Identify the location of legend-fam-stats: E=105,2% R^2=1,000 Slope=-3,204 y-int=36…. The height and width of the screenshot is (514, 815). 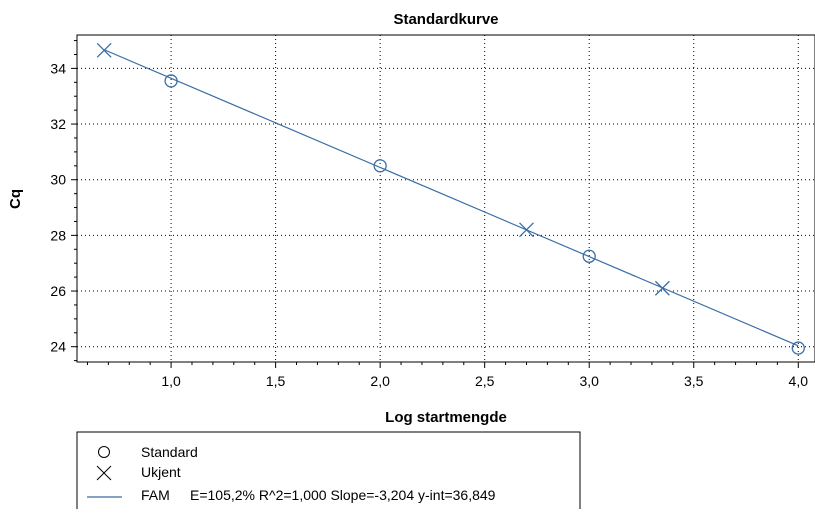
(343, 495).